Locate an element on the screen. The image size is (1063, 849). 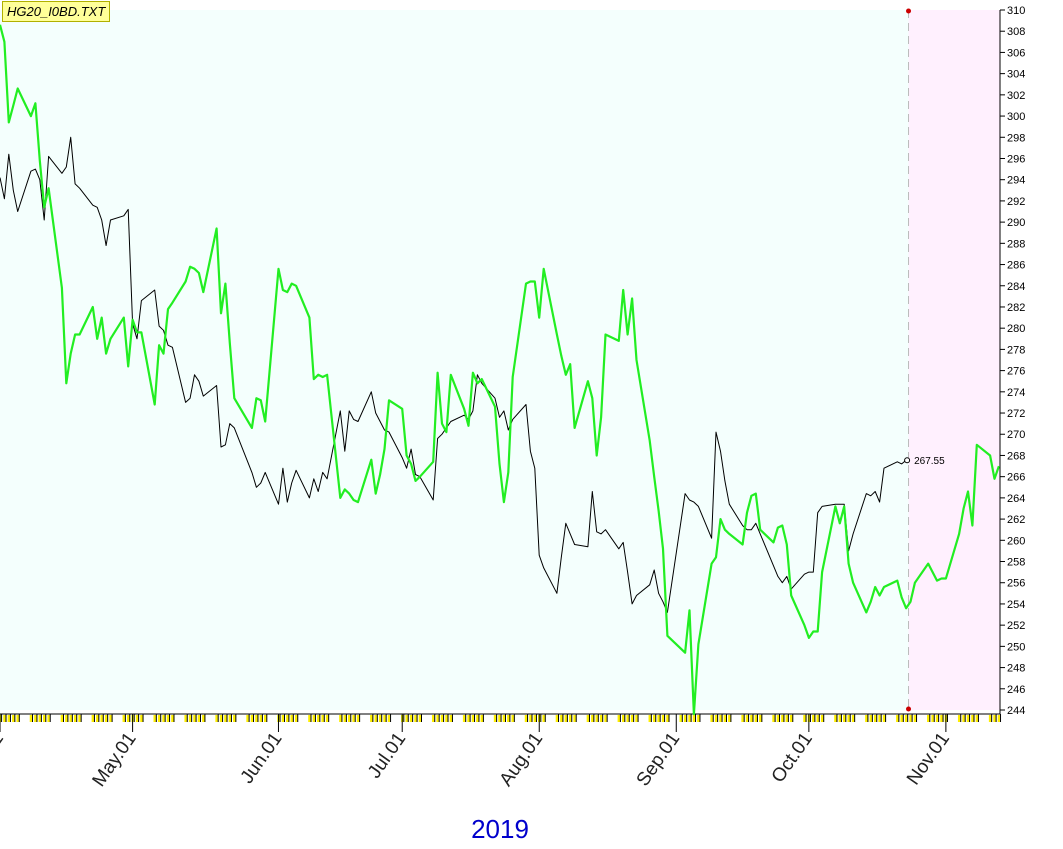
y-tick-label: 306 is located at coordinates (1016, 53).